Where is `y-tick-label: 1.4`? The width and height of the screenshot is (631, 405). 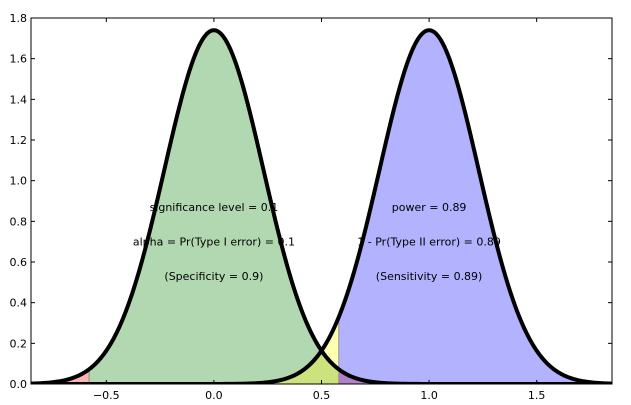
y-tick-label: 1.4 is located at coordinates (19, 99).